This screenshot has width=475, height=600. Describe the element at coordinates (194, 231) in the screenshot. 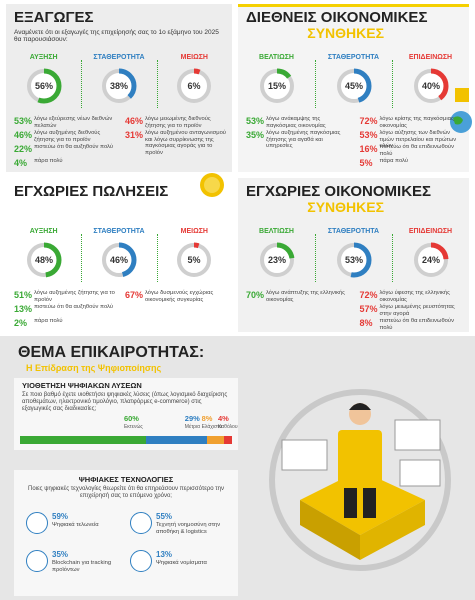

I see `donut-label: ΜΕΙΩΣΗ` at that location.